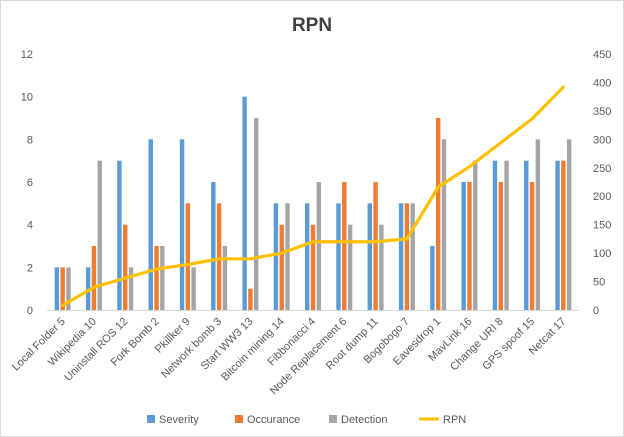 Image resolution: width=624 pixels, height=437 pixels. What do you see at coordinates (39, 345) in the screenshot?
I see `x-tick-label: Local Folder 5` at bounding box center [39, 345].